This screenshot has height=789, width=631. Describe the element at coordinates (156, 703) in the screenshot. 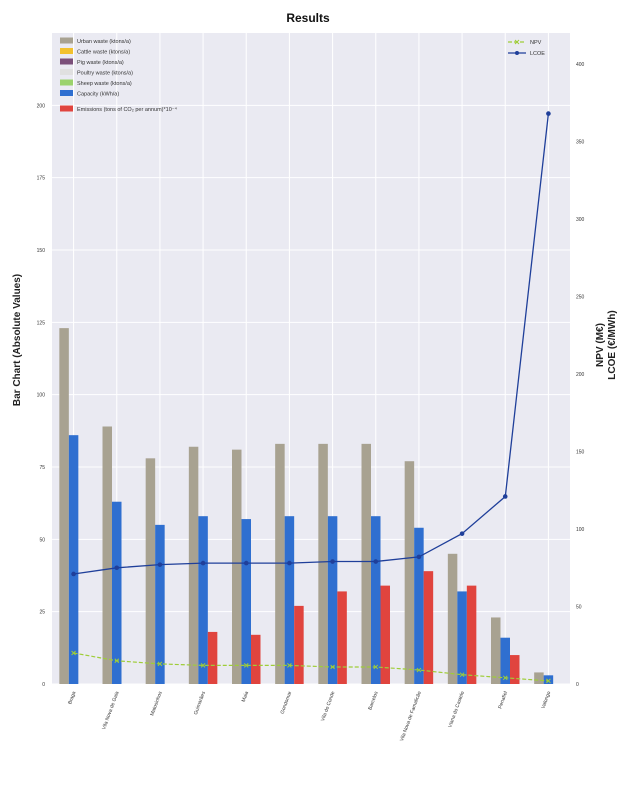

I see `x-category-label: Matosinhos` at that location.